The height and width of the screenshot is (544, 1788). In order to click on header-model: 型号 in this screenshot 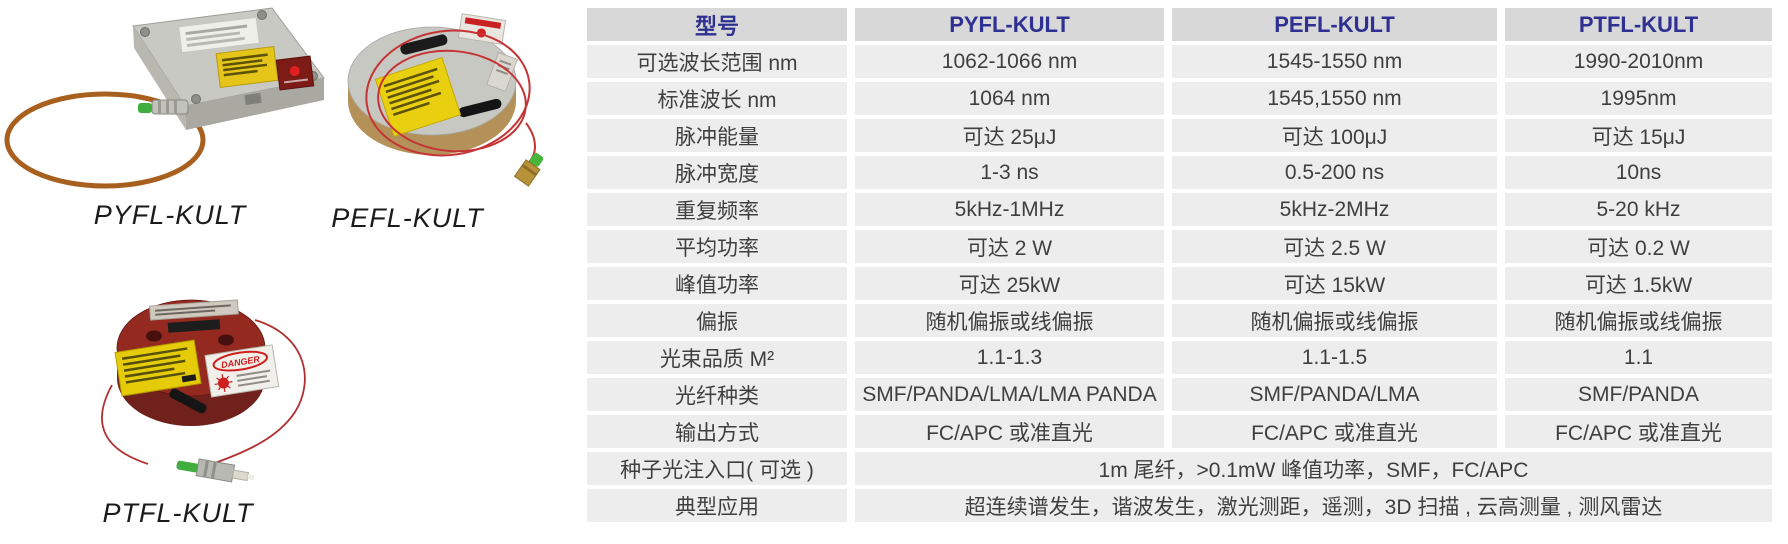, I will do `click(717, 24)`.